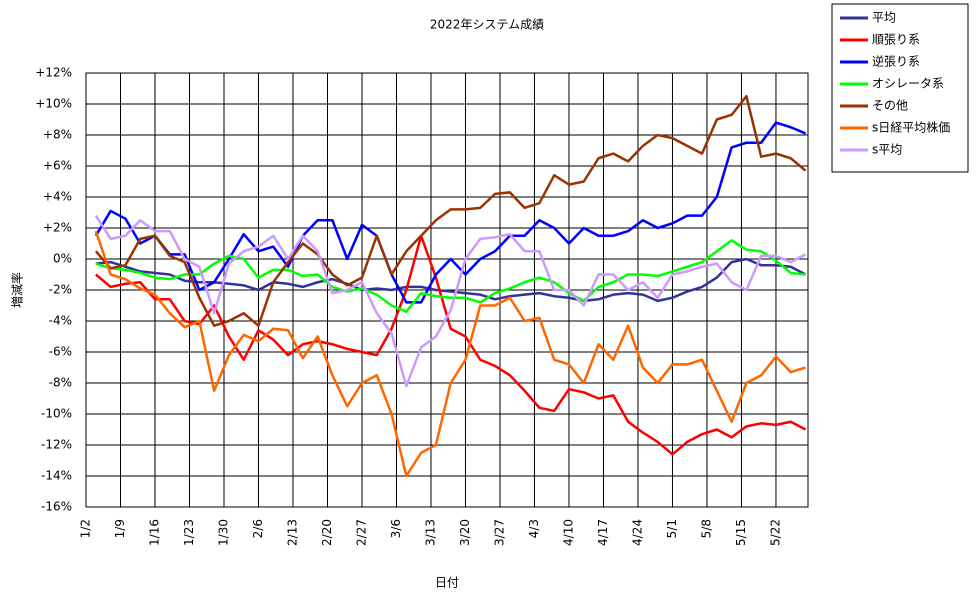  Describe the element at coordinates (430, 532) in the screenshot. I see `x-tick-label: 3/13` at that location.